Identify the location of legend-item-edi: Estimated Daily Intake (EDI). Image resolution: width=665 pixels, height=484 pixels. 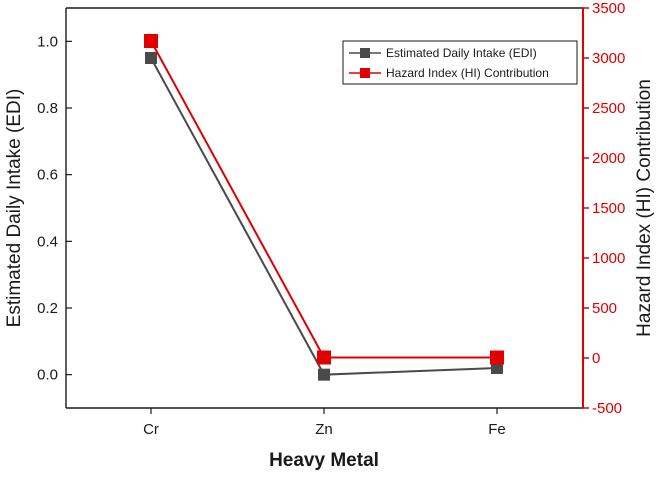
(443, 53).